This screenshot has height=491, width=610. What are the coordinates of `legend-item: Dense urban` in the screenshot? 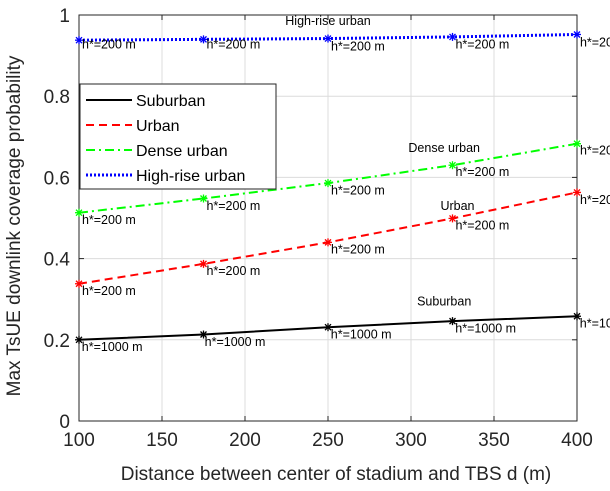 It's located at (157, 151).